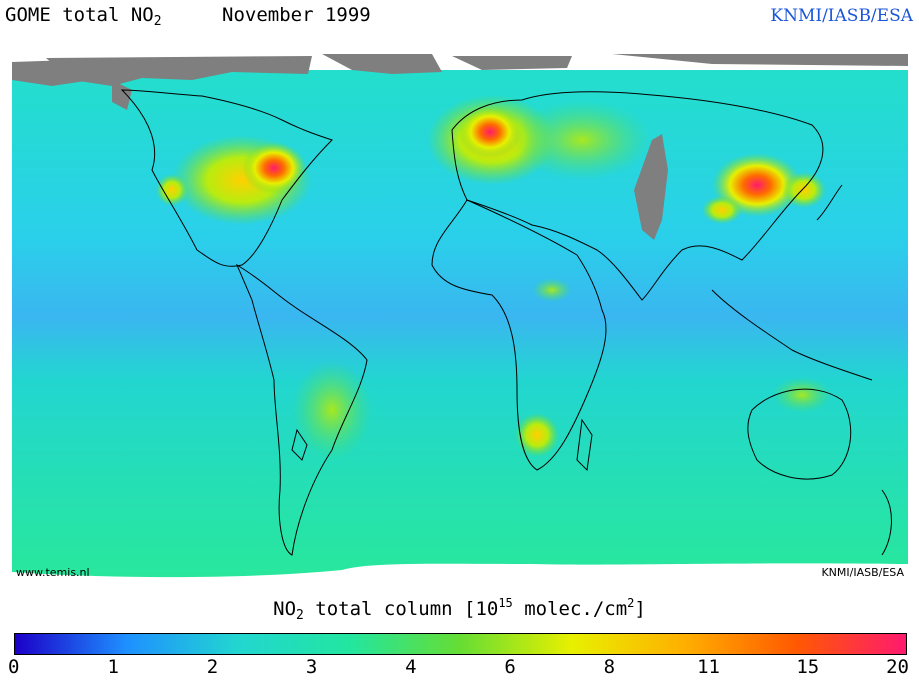 The height and width of the screenshot is (683, 919). I want to click on colorbar-tick-label: 20, so click(897, 667).